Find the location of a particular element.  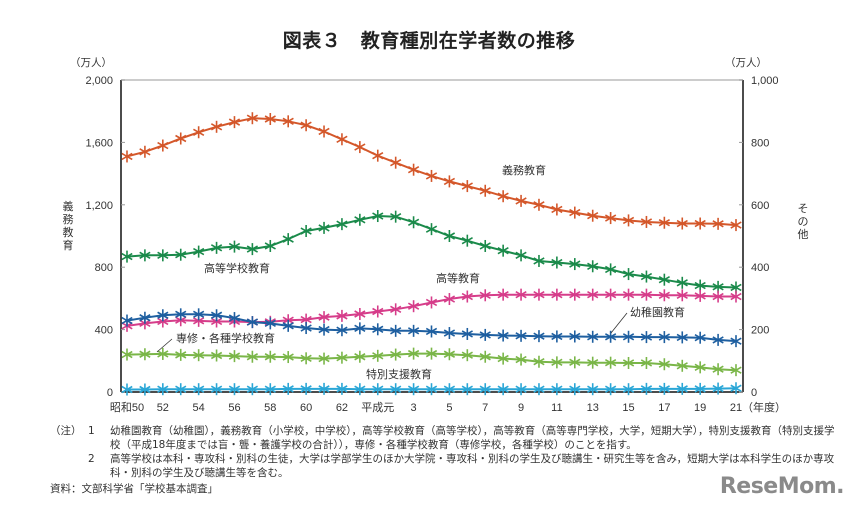

note-number: 1 is located at coordinates (91, 431).